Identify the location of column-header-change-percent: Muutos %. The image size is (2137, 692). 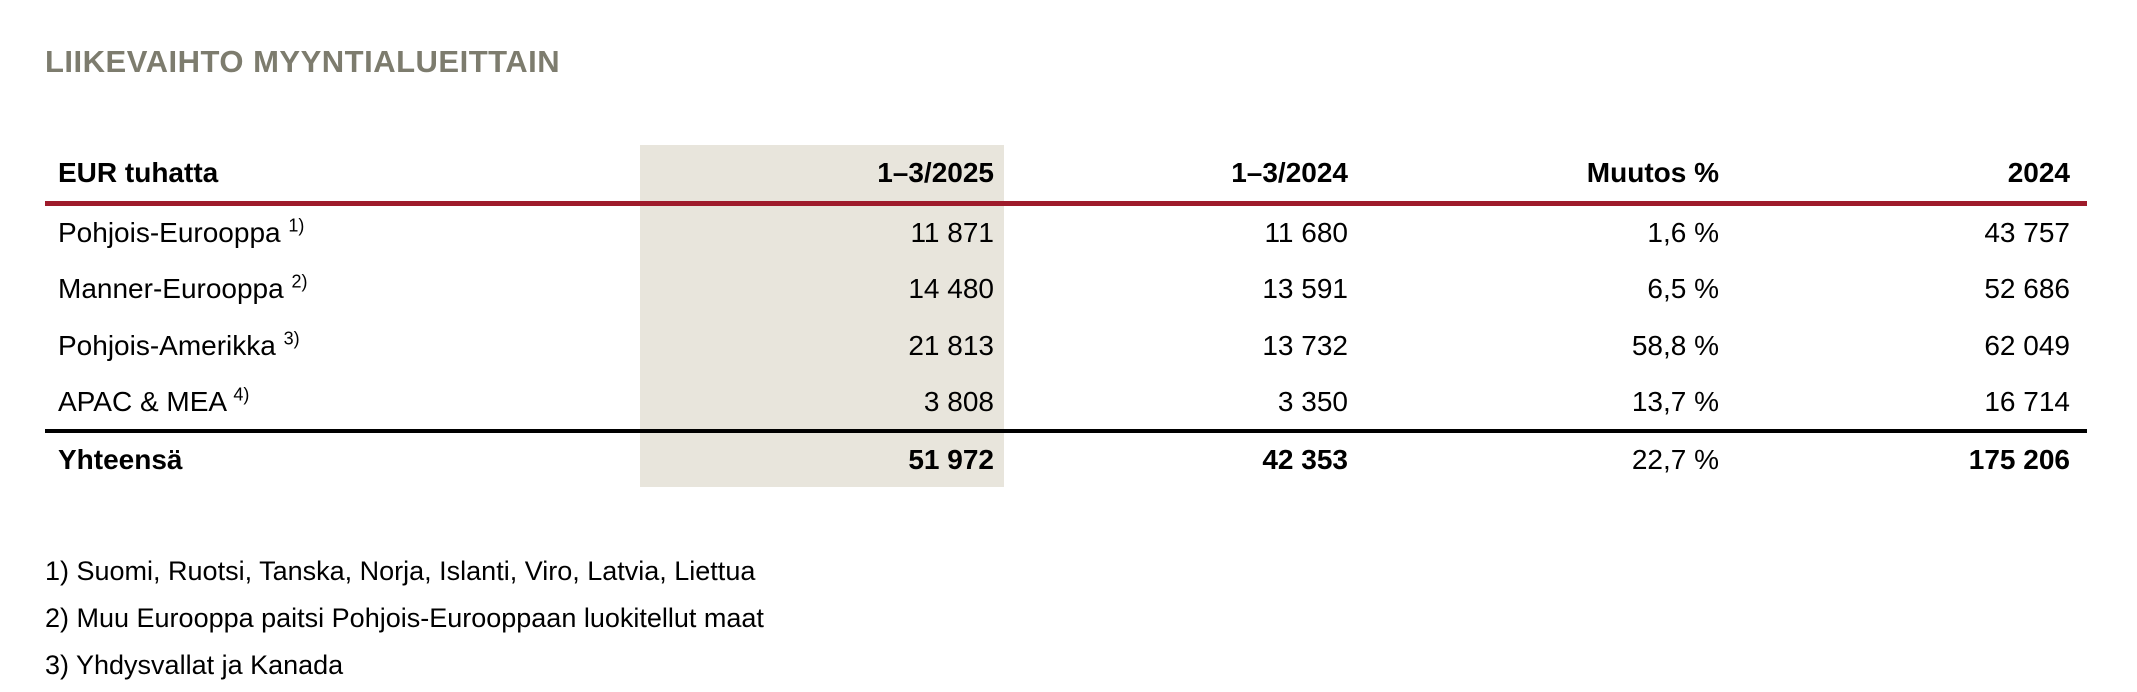
(1545, 175).